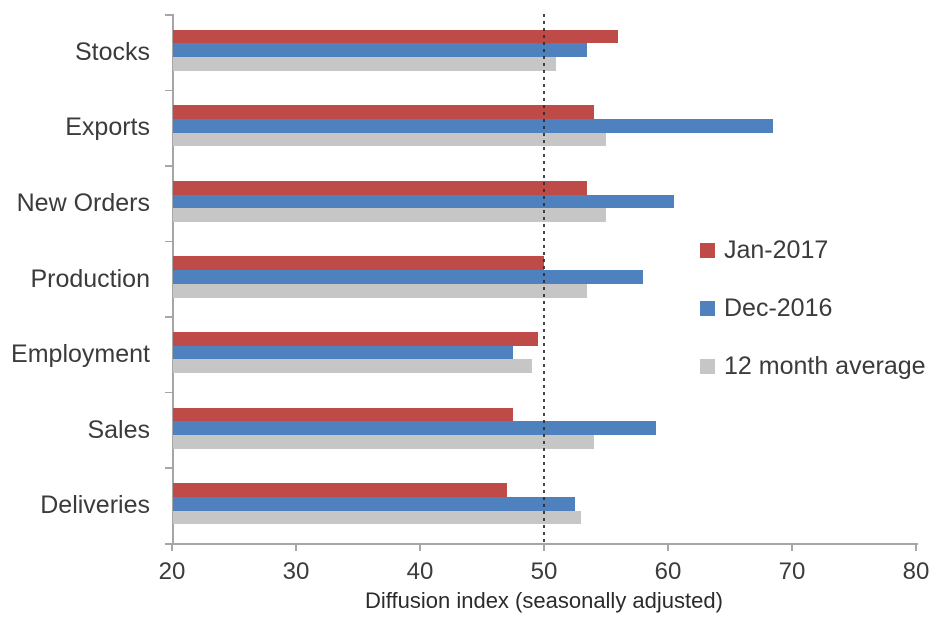 This screenshot has height=627, width=941. Describe the element at coordinates (778, 308) in the screenshot. I see `legend-label-dec-2016: Dec-2016` at that location.